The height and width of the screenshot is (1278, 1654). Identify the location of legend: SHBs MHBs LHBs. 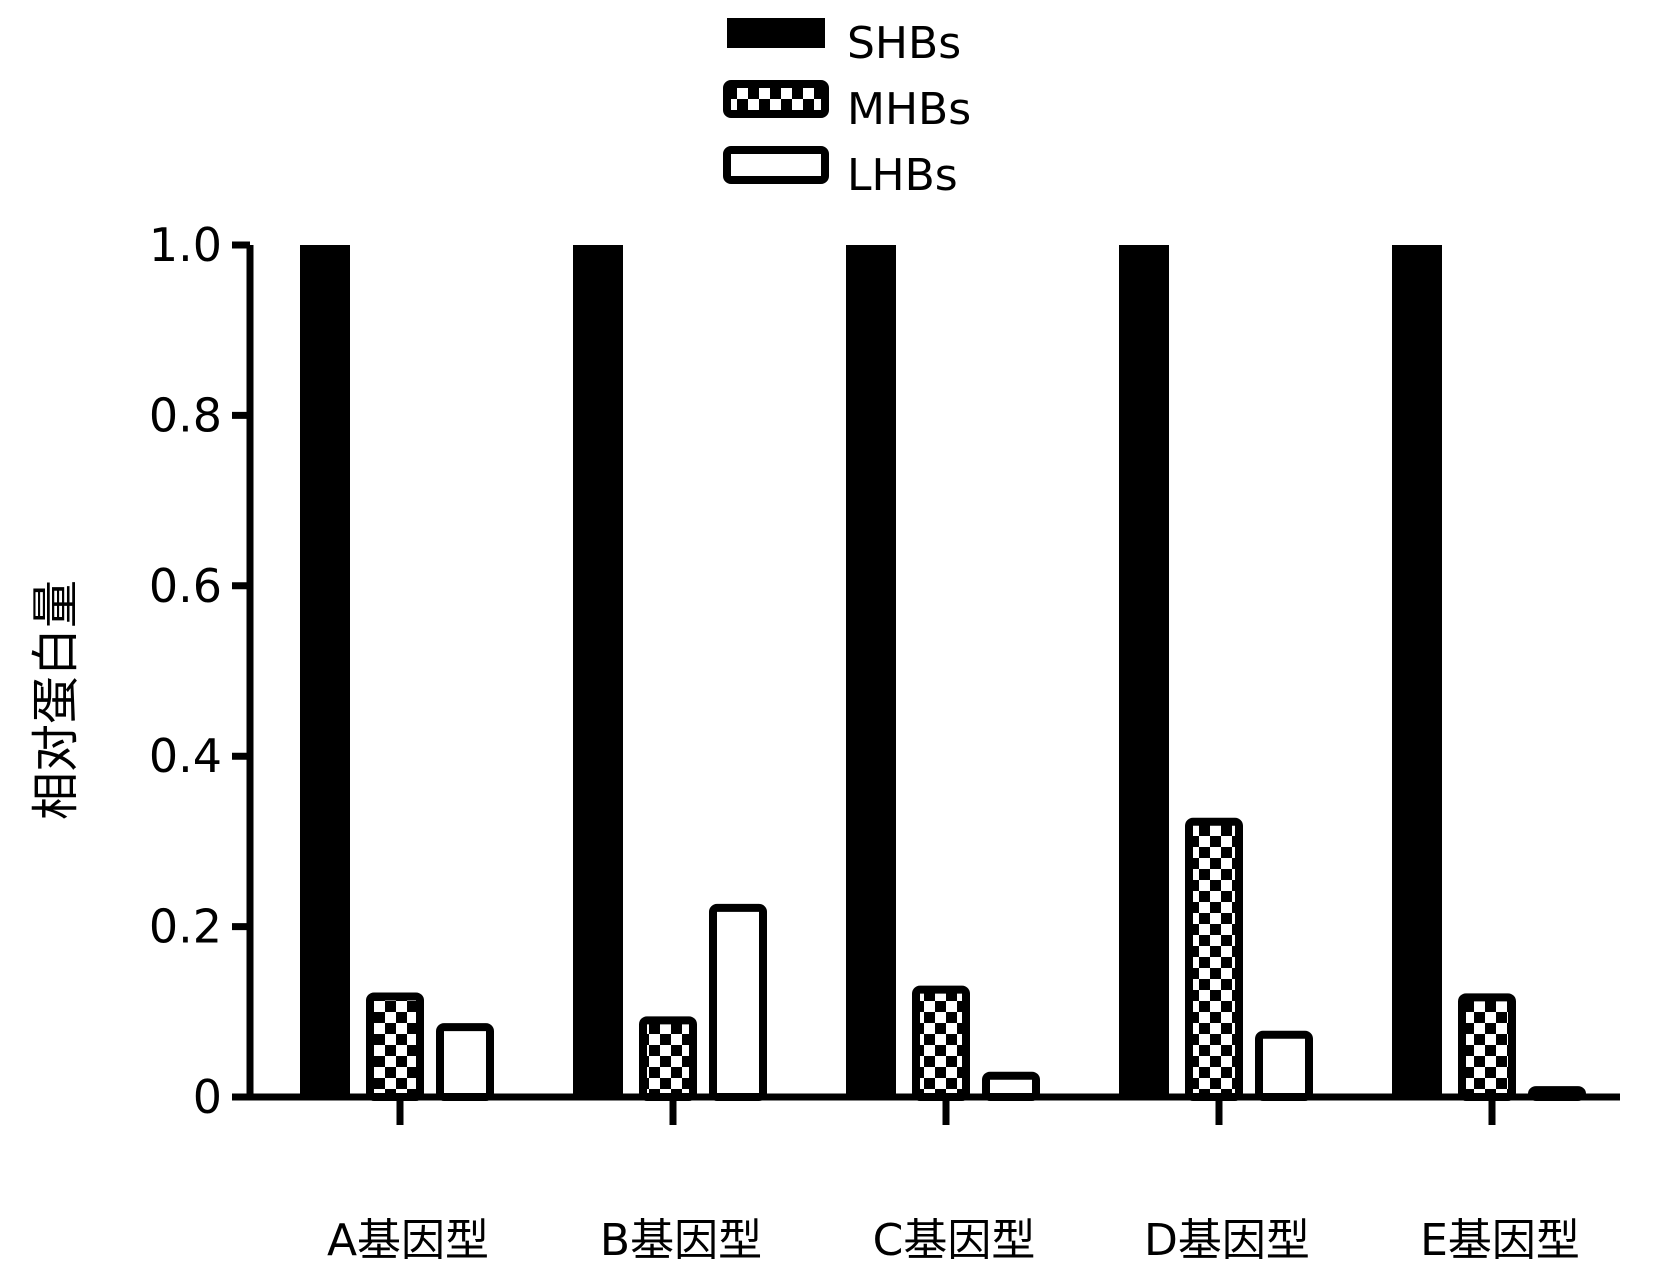
(847, 109).